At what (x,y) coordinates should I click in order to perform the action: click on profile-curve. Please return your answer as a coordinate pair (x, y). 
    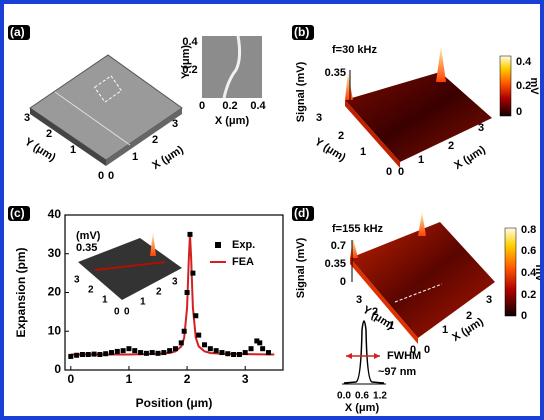
    Looking at the image, I should click on (364, 352).